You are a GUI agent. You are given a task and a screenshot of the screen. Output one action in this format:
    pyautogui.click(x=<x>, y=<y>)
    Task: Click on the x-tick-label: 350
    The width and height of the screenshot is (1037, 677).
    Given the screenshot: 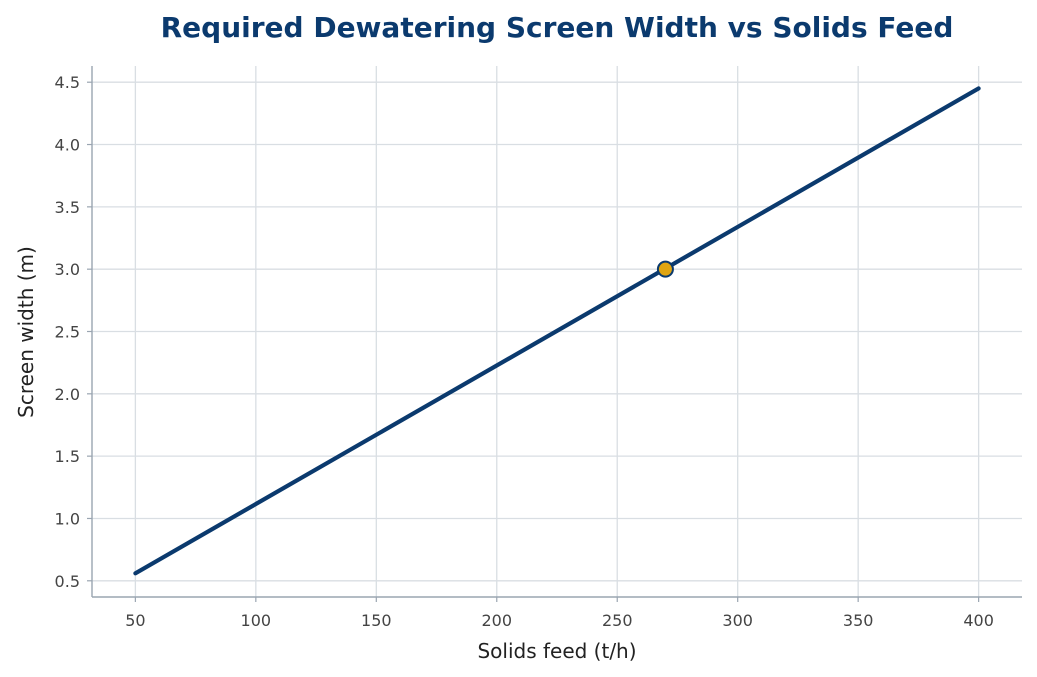 What is the action you would take?
    pyautogui.click(x=858, y=620)
    